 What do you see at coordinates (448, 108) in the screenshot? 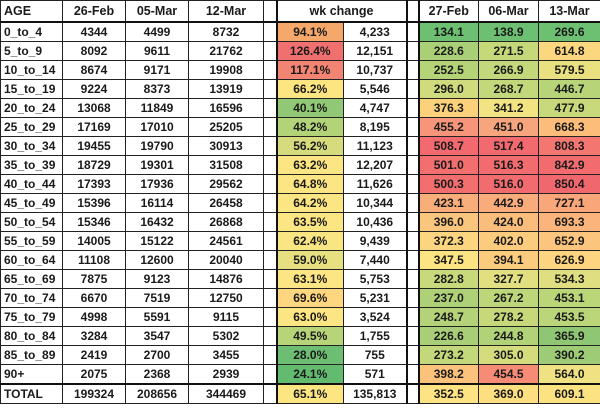
I see `rate-cell: 376.3` at bounding box center [448, 108].